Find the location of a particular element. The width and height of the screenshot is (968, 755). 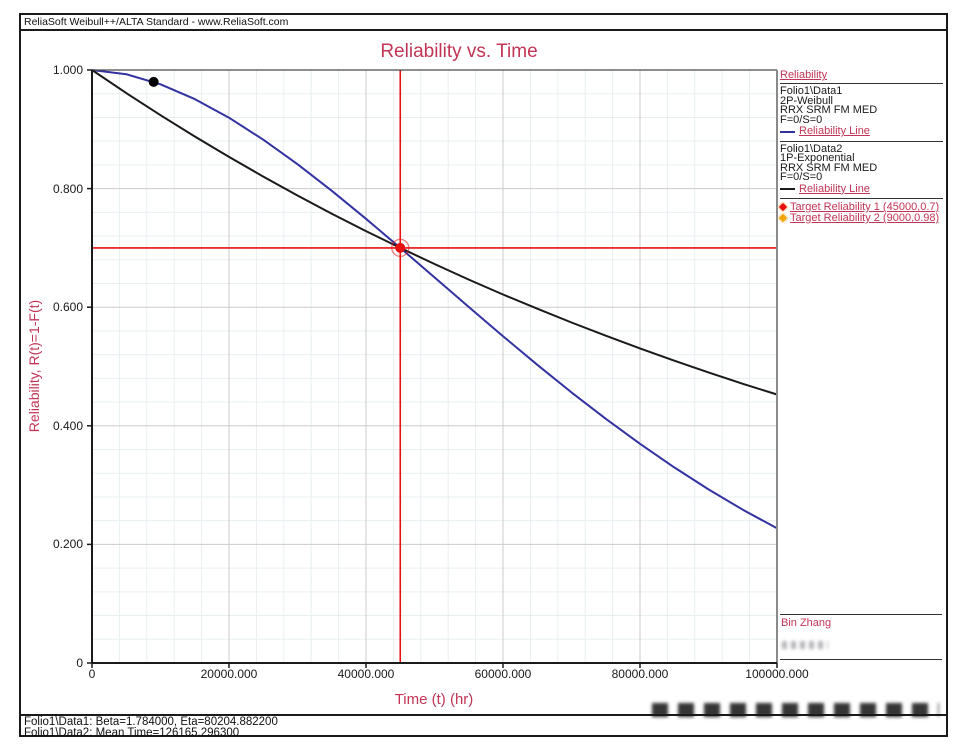

target-1-marker-ring is located at coordinates (400, 248).